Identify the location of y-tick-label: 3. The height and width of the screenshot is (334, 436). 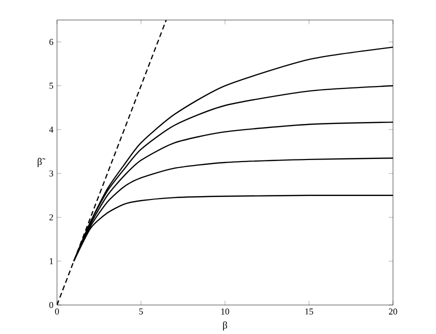
(51, 173).